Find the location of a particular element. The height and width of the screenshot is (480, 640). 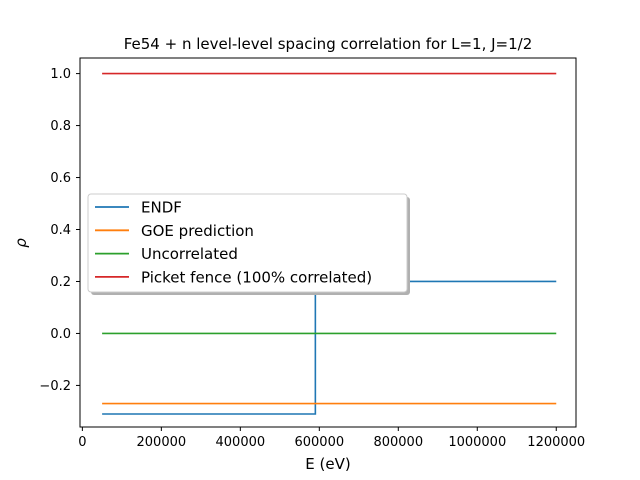

legend-label: GOE prediction is located at coordinates (197, 231).